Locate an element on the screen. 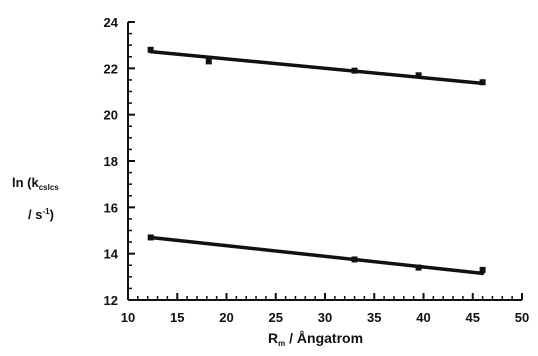 Image resolution: width=538 pixels, height=356 pixels. y-label-unit: / s is located at coordinates (35, 214).